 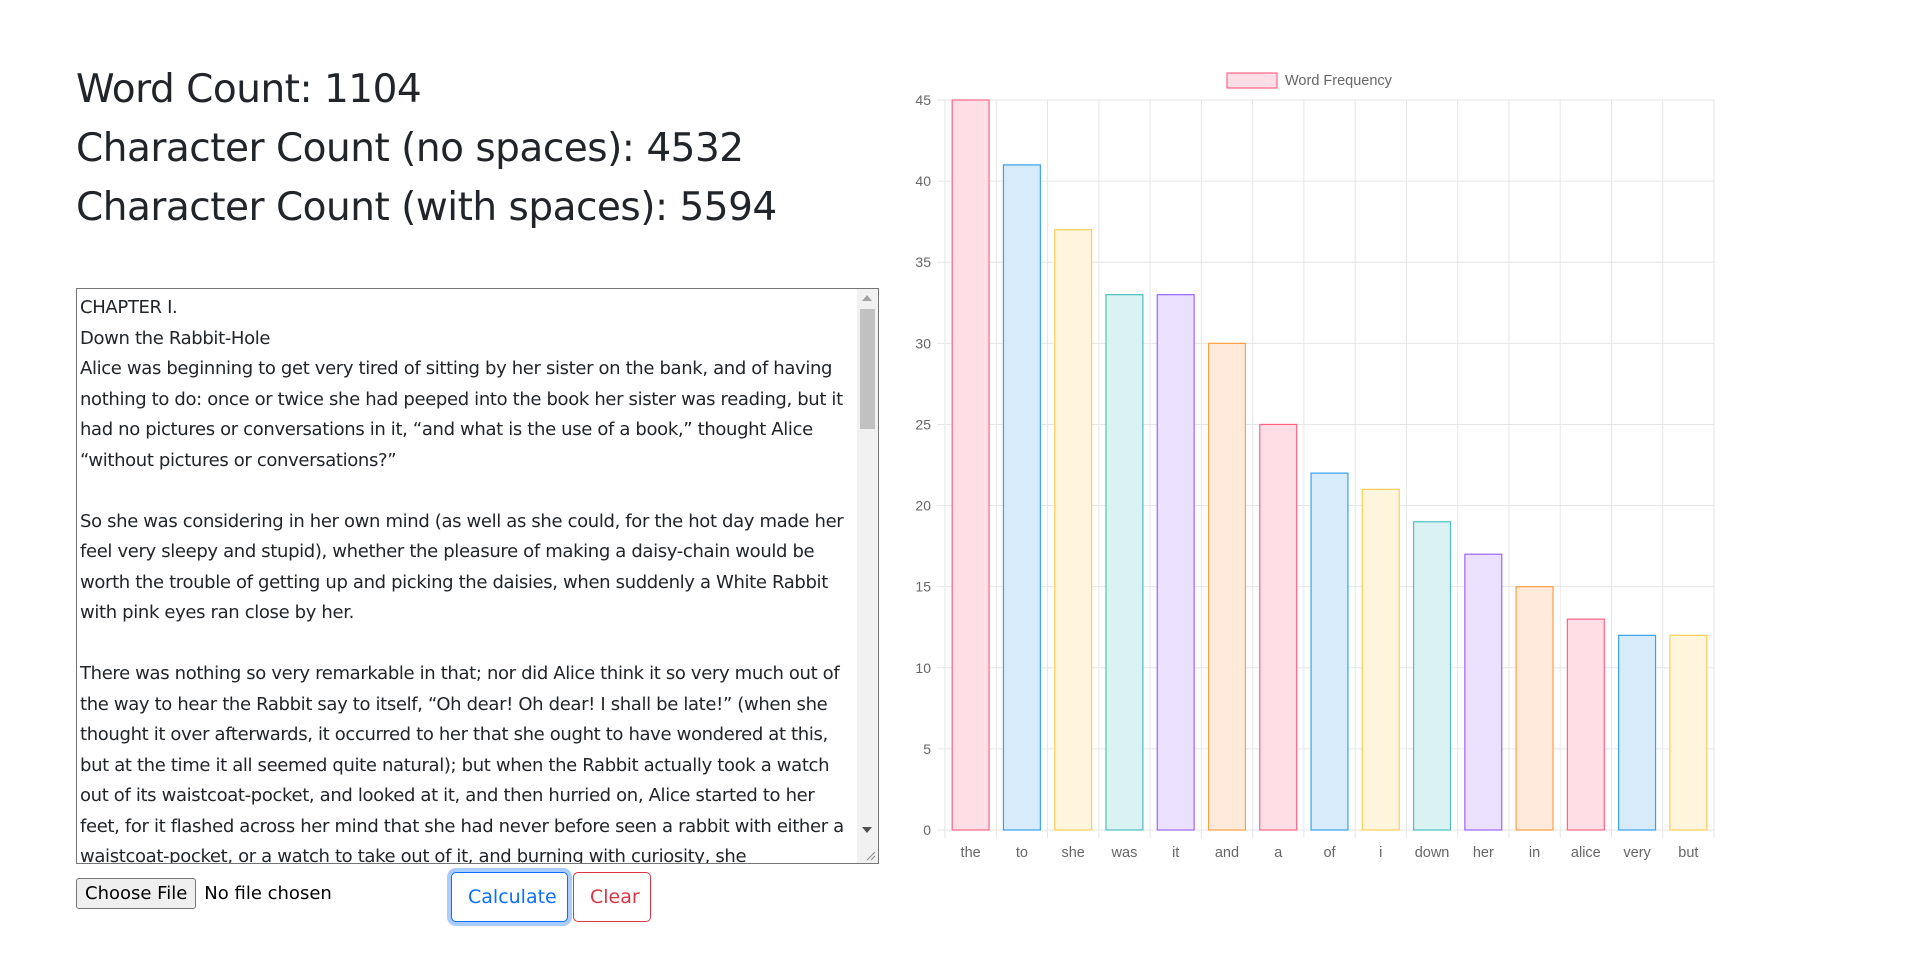 I want to click on bar-and, so click(x=1227, y=586).